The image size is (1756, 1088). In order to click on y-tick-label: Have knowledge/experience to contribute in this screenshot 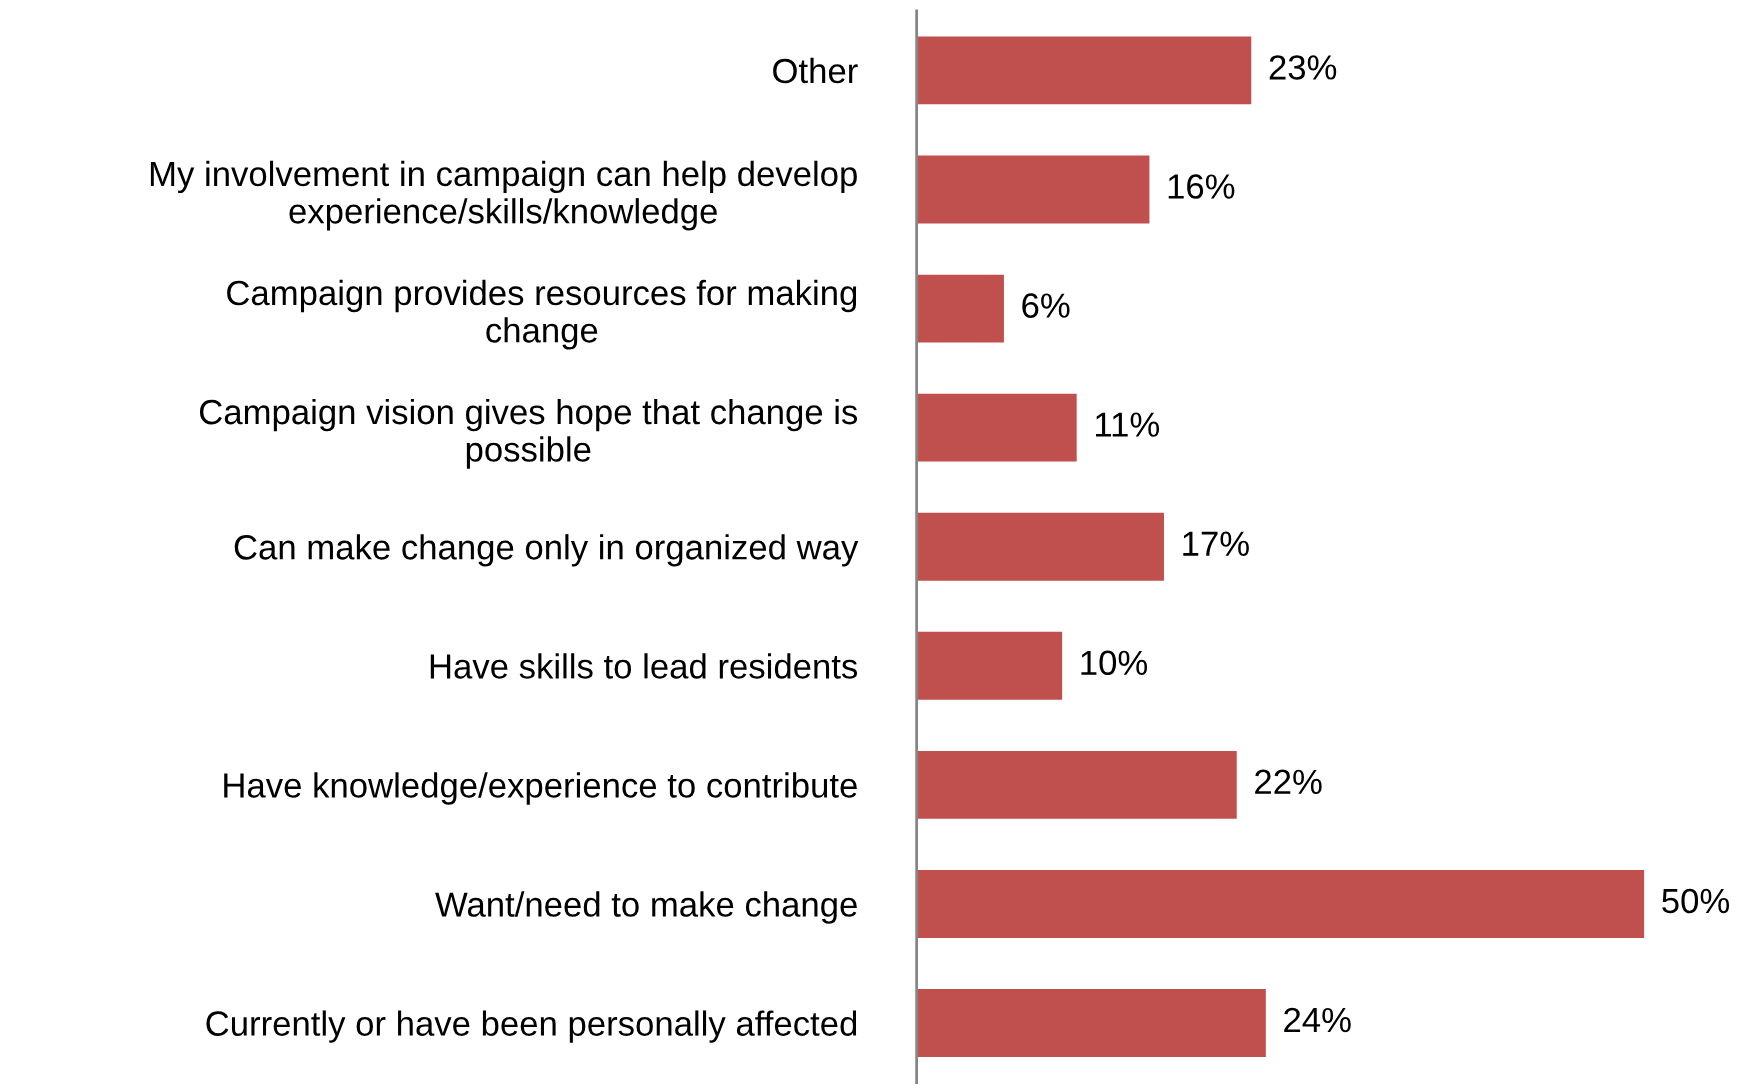, I will do `click(540, 788)`.